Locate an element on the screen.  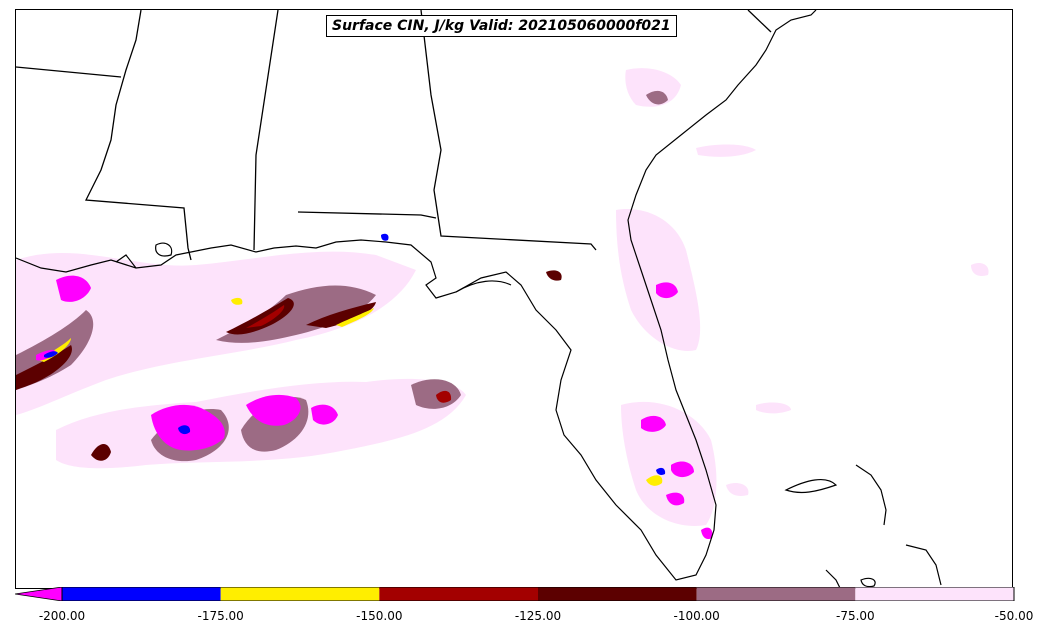
colorbar-tick-label: -125.00 is located at coordinates (538, 616).